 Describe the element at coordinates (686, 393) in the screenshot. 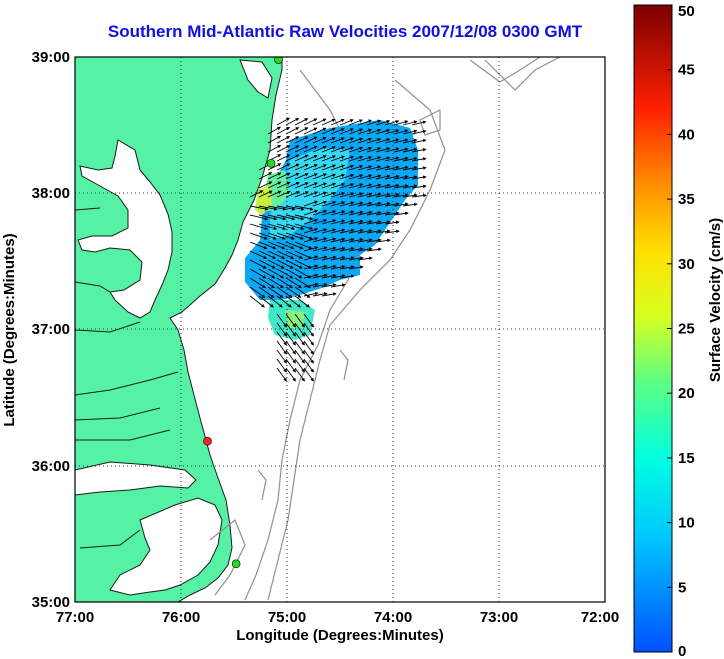

I see `colorbar-tick-label: 20` at that location.